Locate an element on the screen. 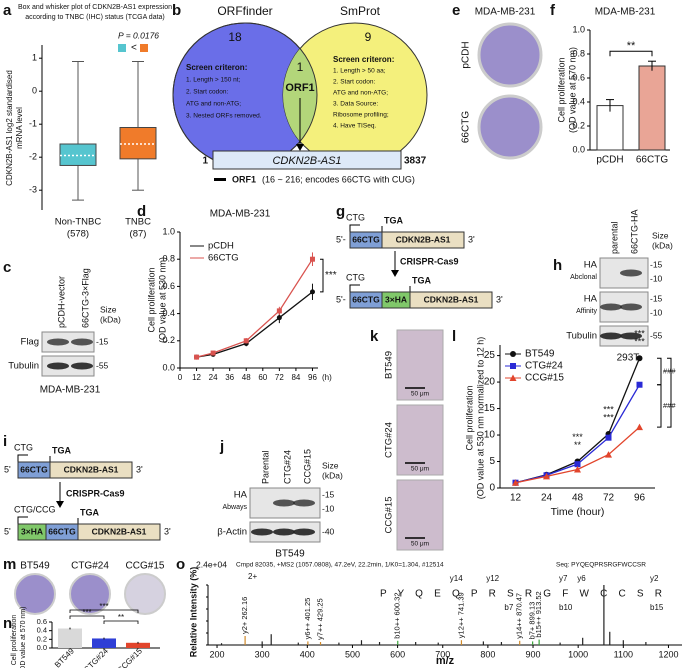 The height and width of the screenshot is (668, 685). bar is located at coordinates (104, 643).